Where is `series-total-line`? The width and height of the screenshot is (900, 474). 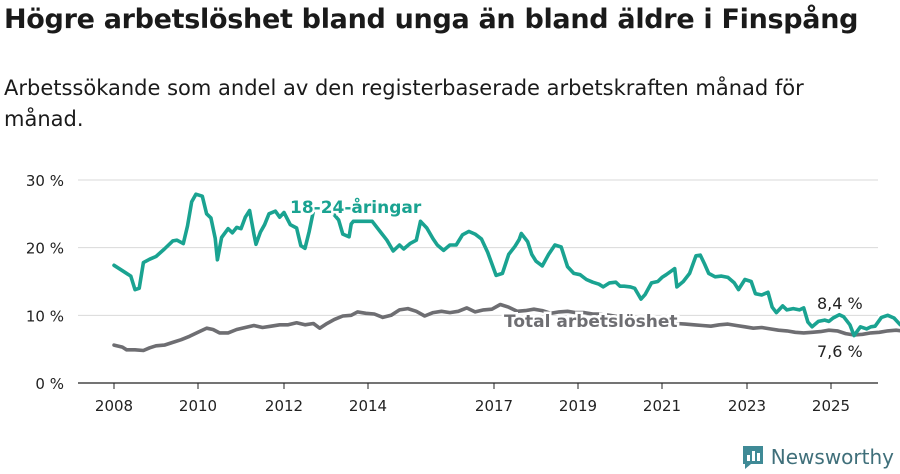
series-total-line is located at coordinates (506, 327).